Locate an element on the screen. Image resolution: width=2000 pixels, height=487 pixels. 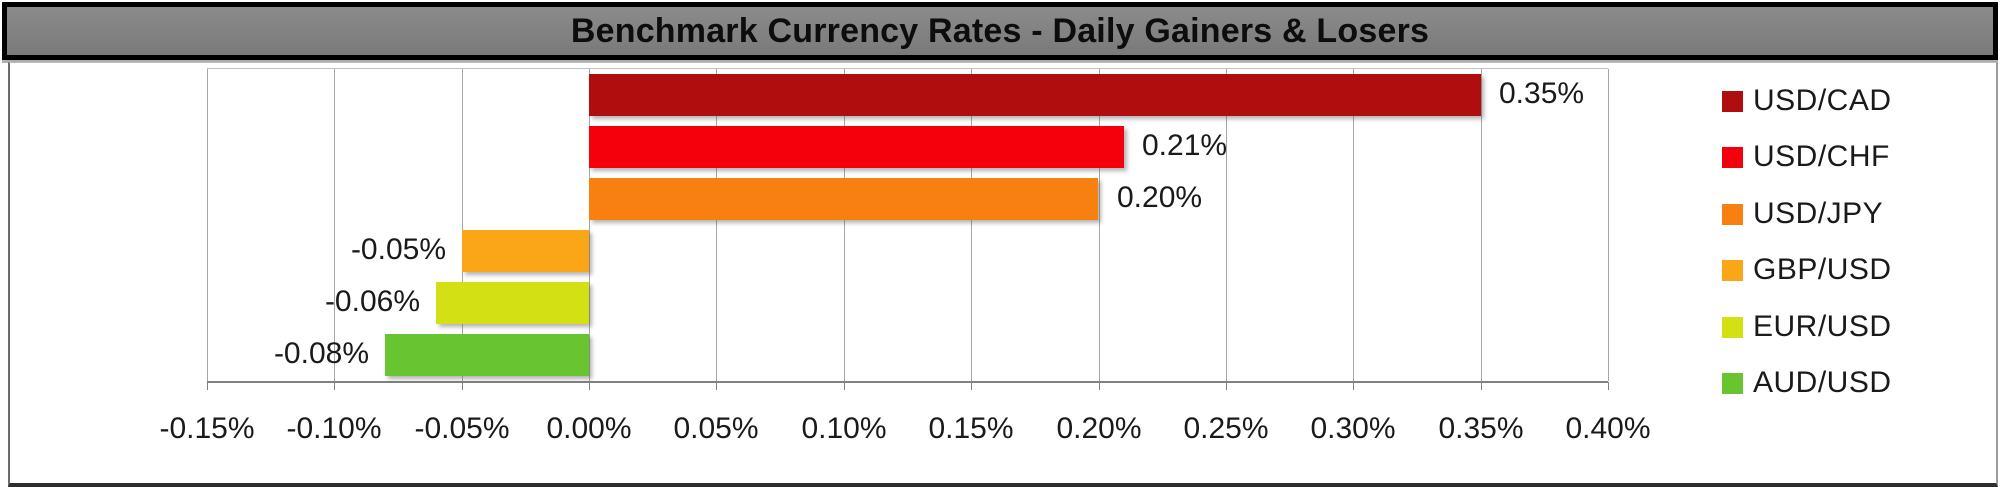
bar-value-label: 0.21% is located at coordinates (1185, 145).